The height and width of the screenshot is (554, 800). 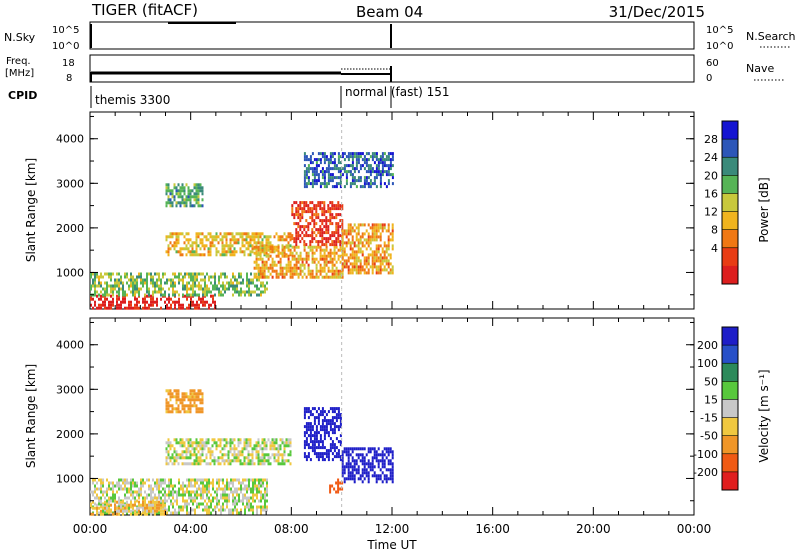 I want to click on cpid-label: CPID, so click(x=22, y=95).